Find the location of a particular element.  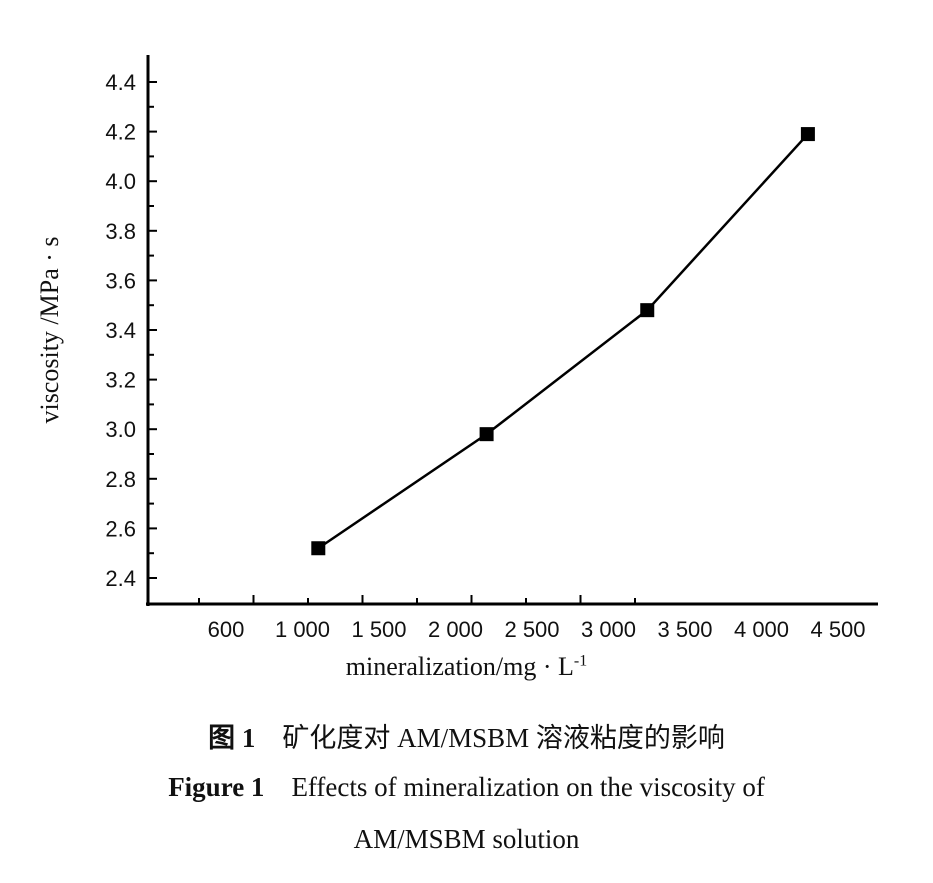

y-ticks: 2.4 2.6 2.8 3.0 3.2 3.4 3.6 3.8 4.0 4.2 4.4 is located at coordinates (131, 330).